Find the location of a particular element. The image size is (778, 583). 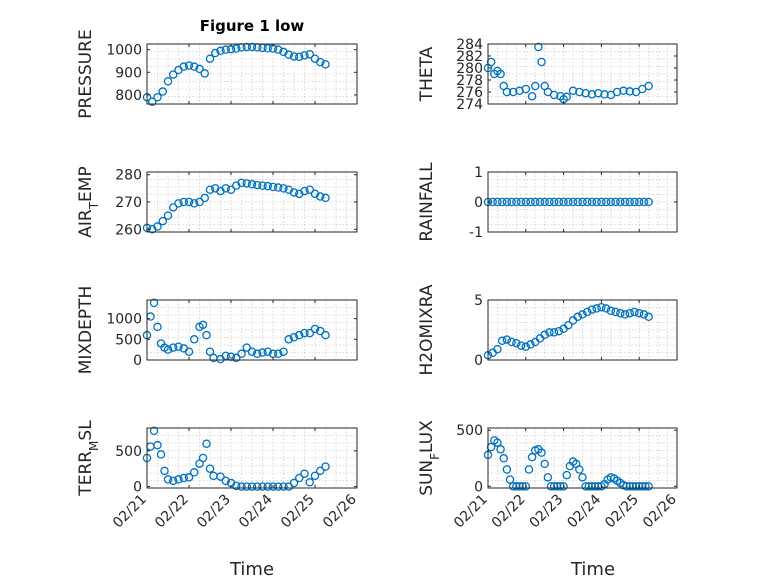

x-tick-label: 02/25 is located at coordinates (622, 512).